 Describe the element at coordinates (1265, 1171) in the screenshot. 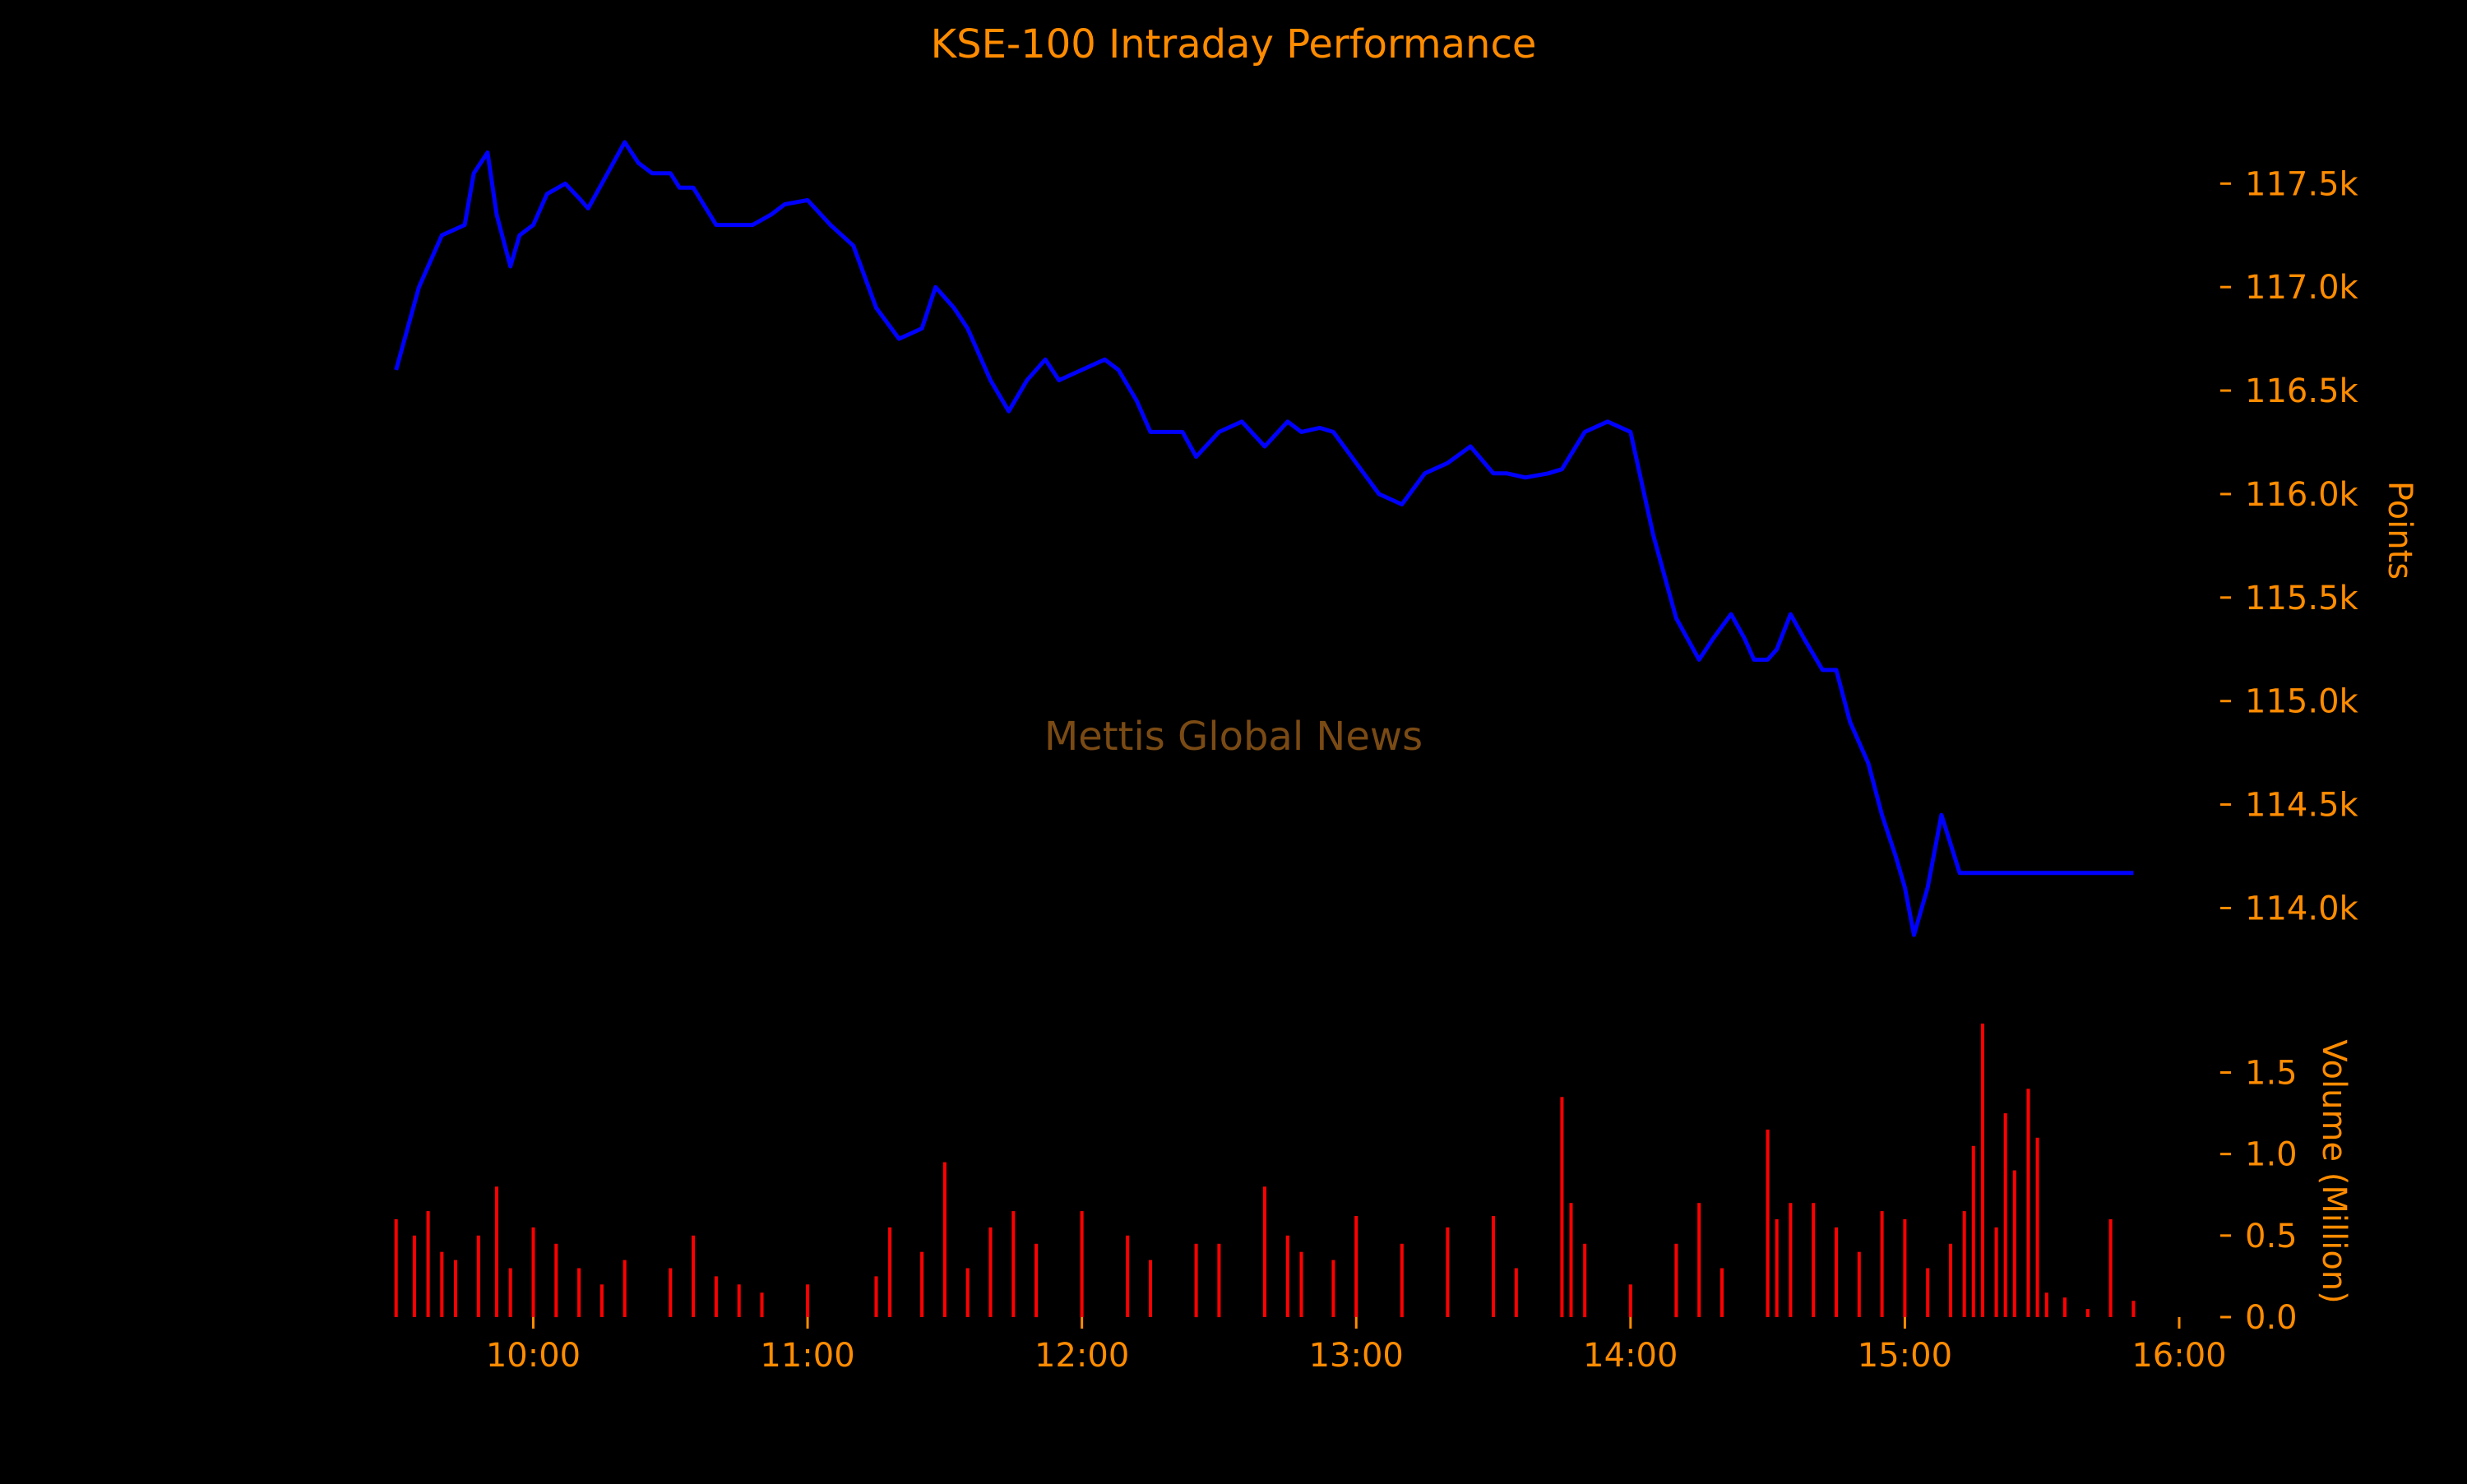

I see `volume-series` at that location.